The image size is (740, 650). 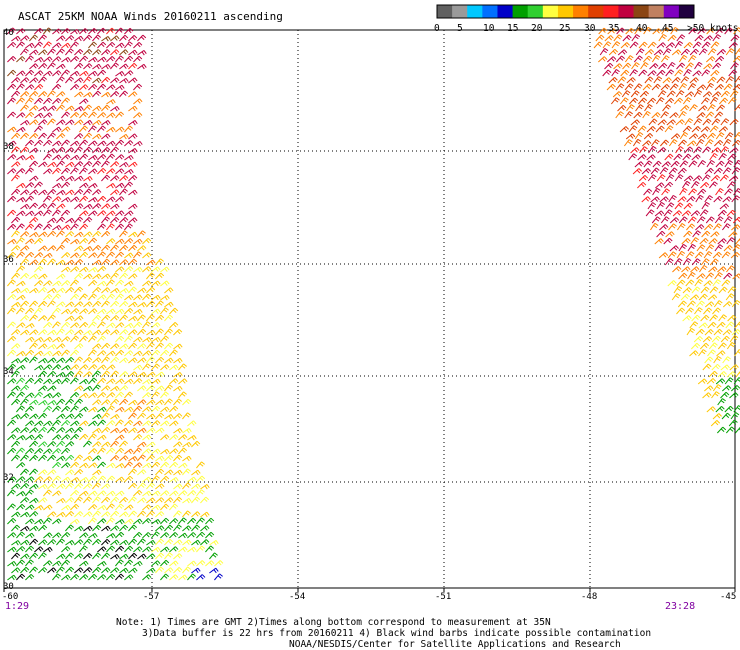 I want to click on lat-label: 32, so click(x=8, y=478).